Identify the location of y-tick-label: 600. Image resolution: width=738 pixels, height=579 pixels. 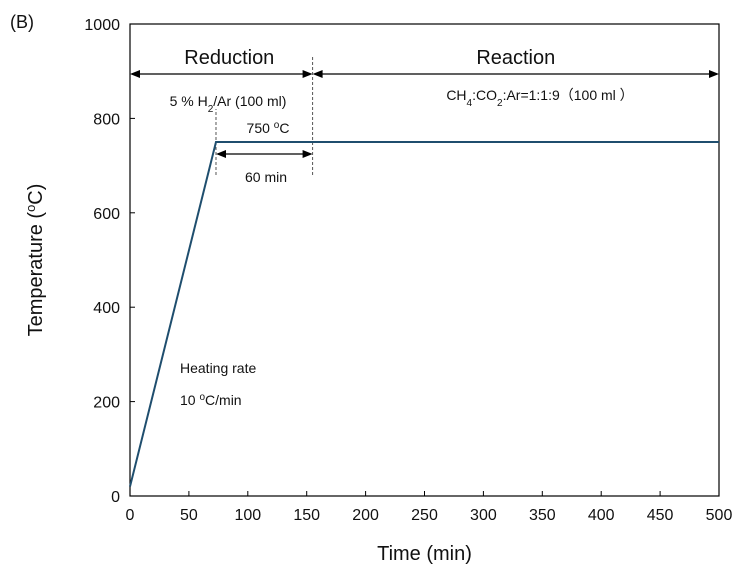
(106, 214).